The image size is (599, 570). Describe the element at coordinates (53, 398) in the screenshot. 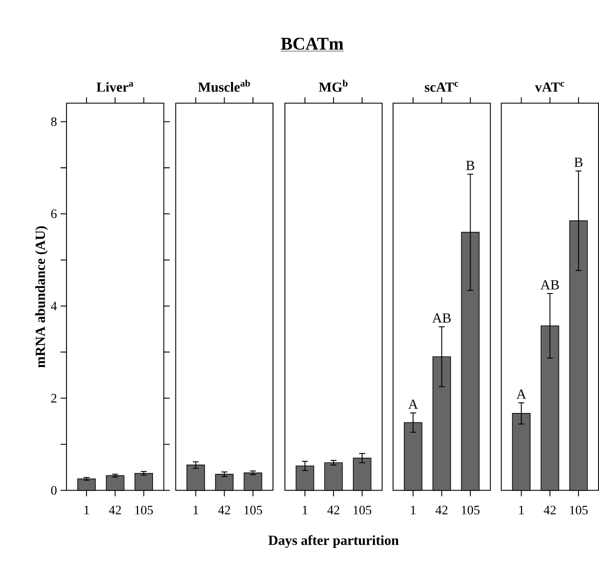

I see `y-tick-label: 2` at that location.